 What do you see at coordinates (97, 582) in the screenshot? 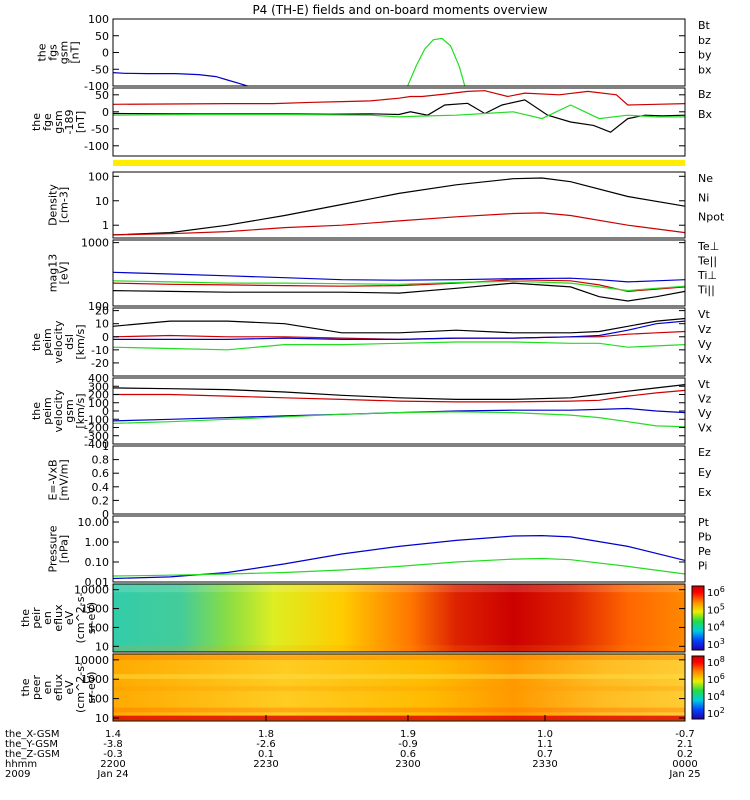
I see `y-tick-label: 0.01` at bounding box center [97, 582].